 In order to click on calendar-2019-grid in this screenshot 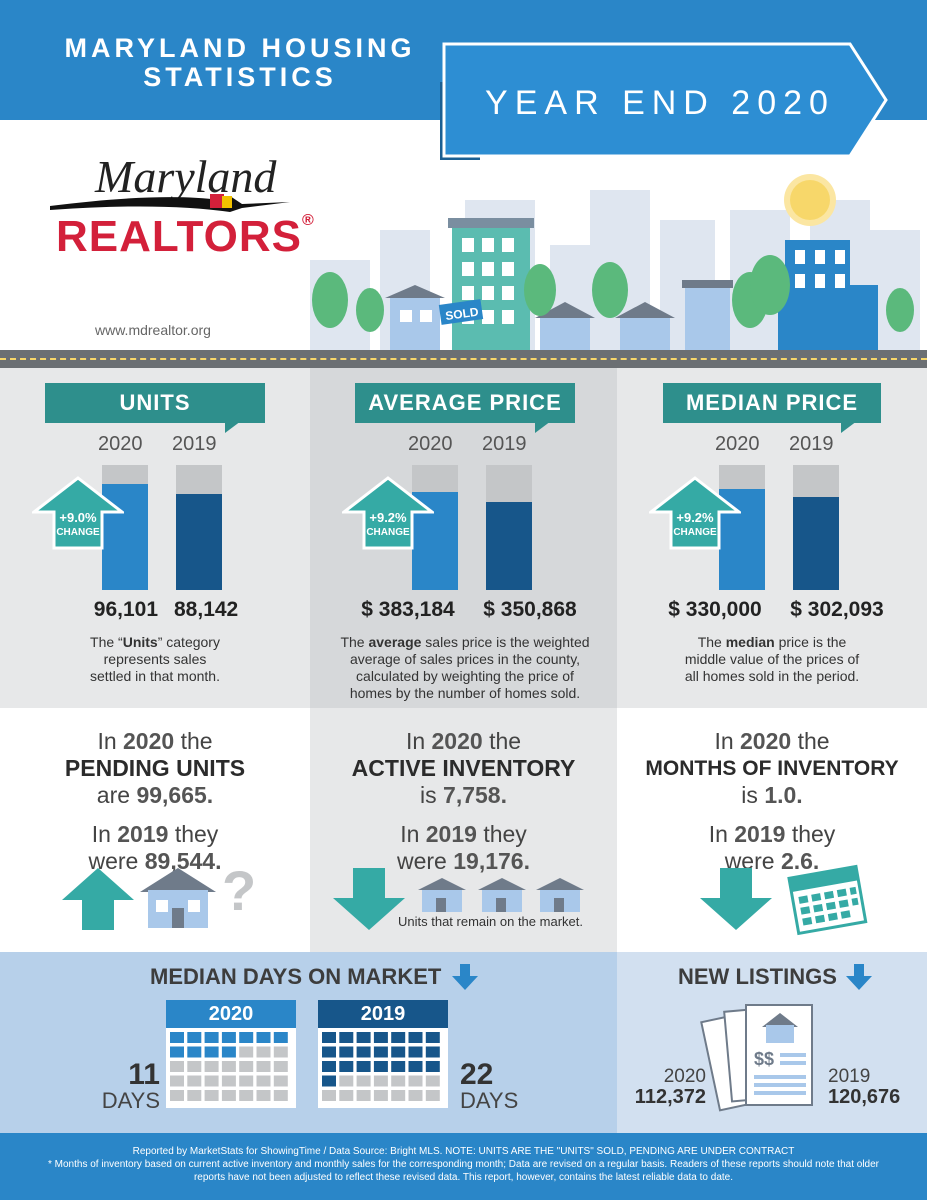, I will do `click(381, 1066)`.